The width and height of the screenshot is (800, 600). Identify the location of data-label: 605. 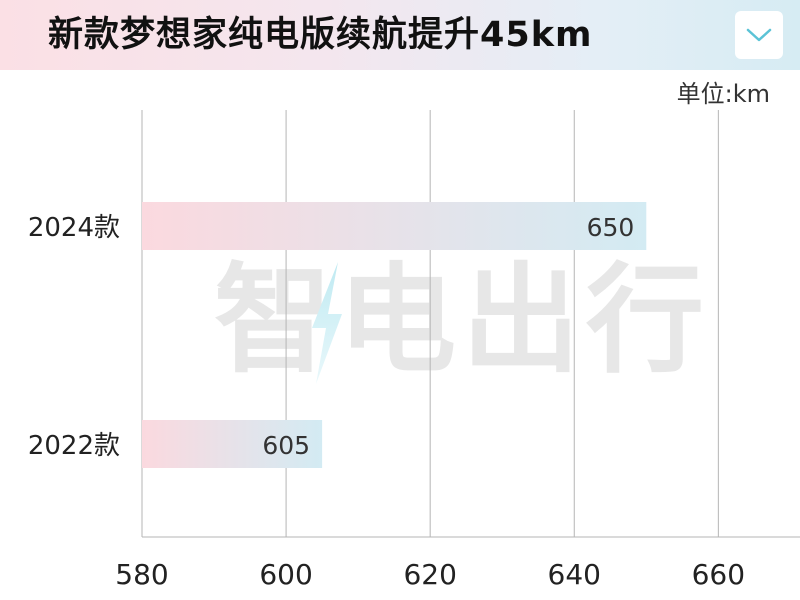
(286, 445).